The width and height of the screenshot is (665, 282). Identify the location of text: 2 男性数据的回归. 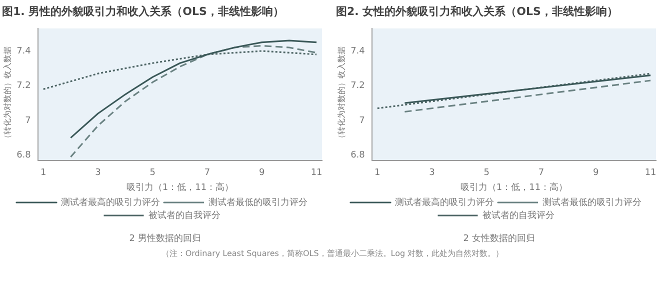
(165, 238).